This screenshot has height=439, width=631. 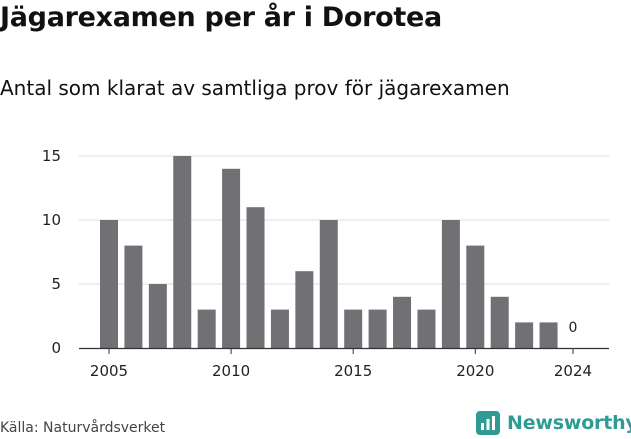 What do you see at coordinates (353, 371) in the screenshot?
I see `x-tick-label-2015: 2015` at bounding box center [353, 371].